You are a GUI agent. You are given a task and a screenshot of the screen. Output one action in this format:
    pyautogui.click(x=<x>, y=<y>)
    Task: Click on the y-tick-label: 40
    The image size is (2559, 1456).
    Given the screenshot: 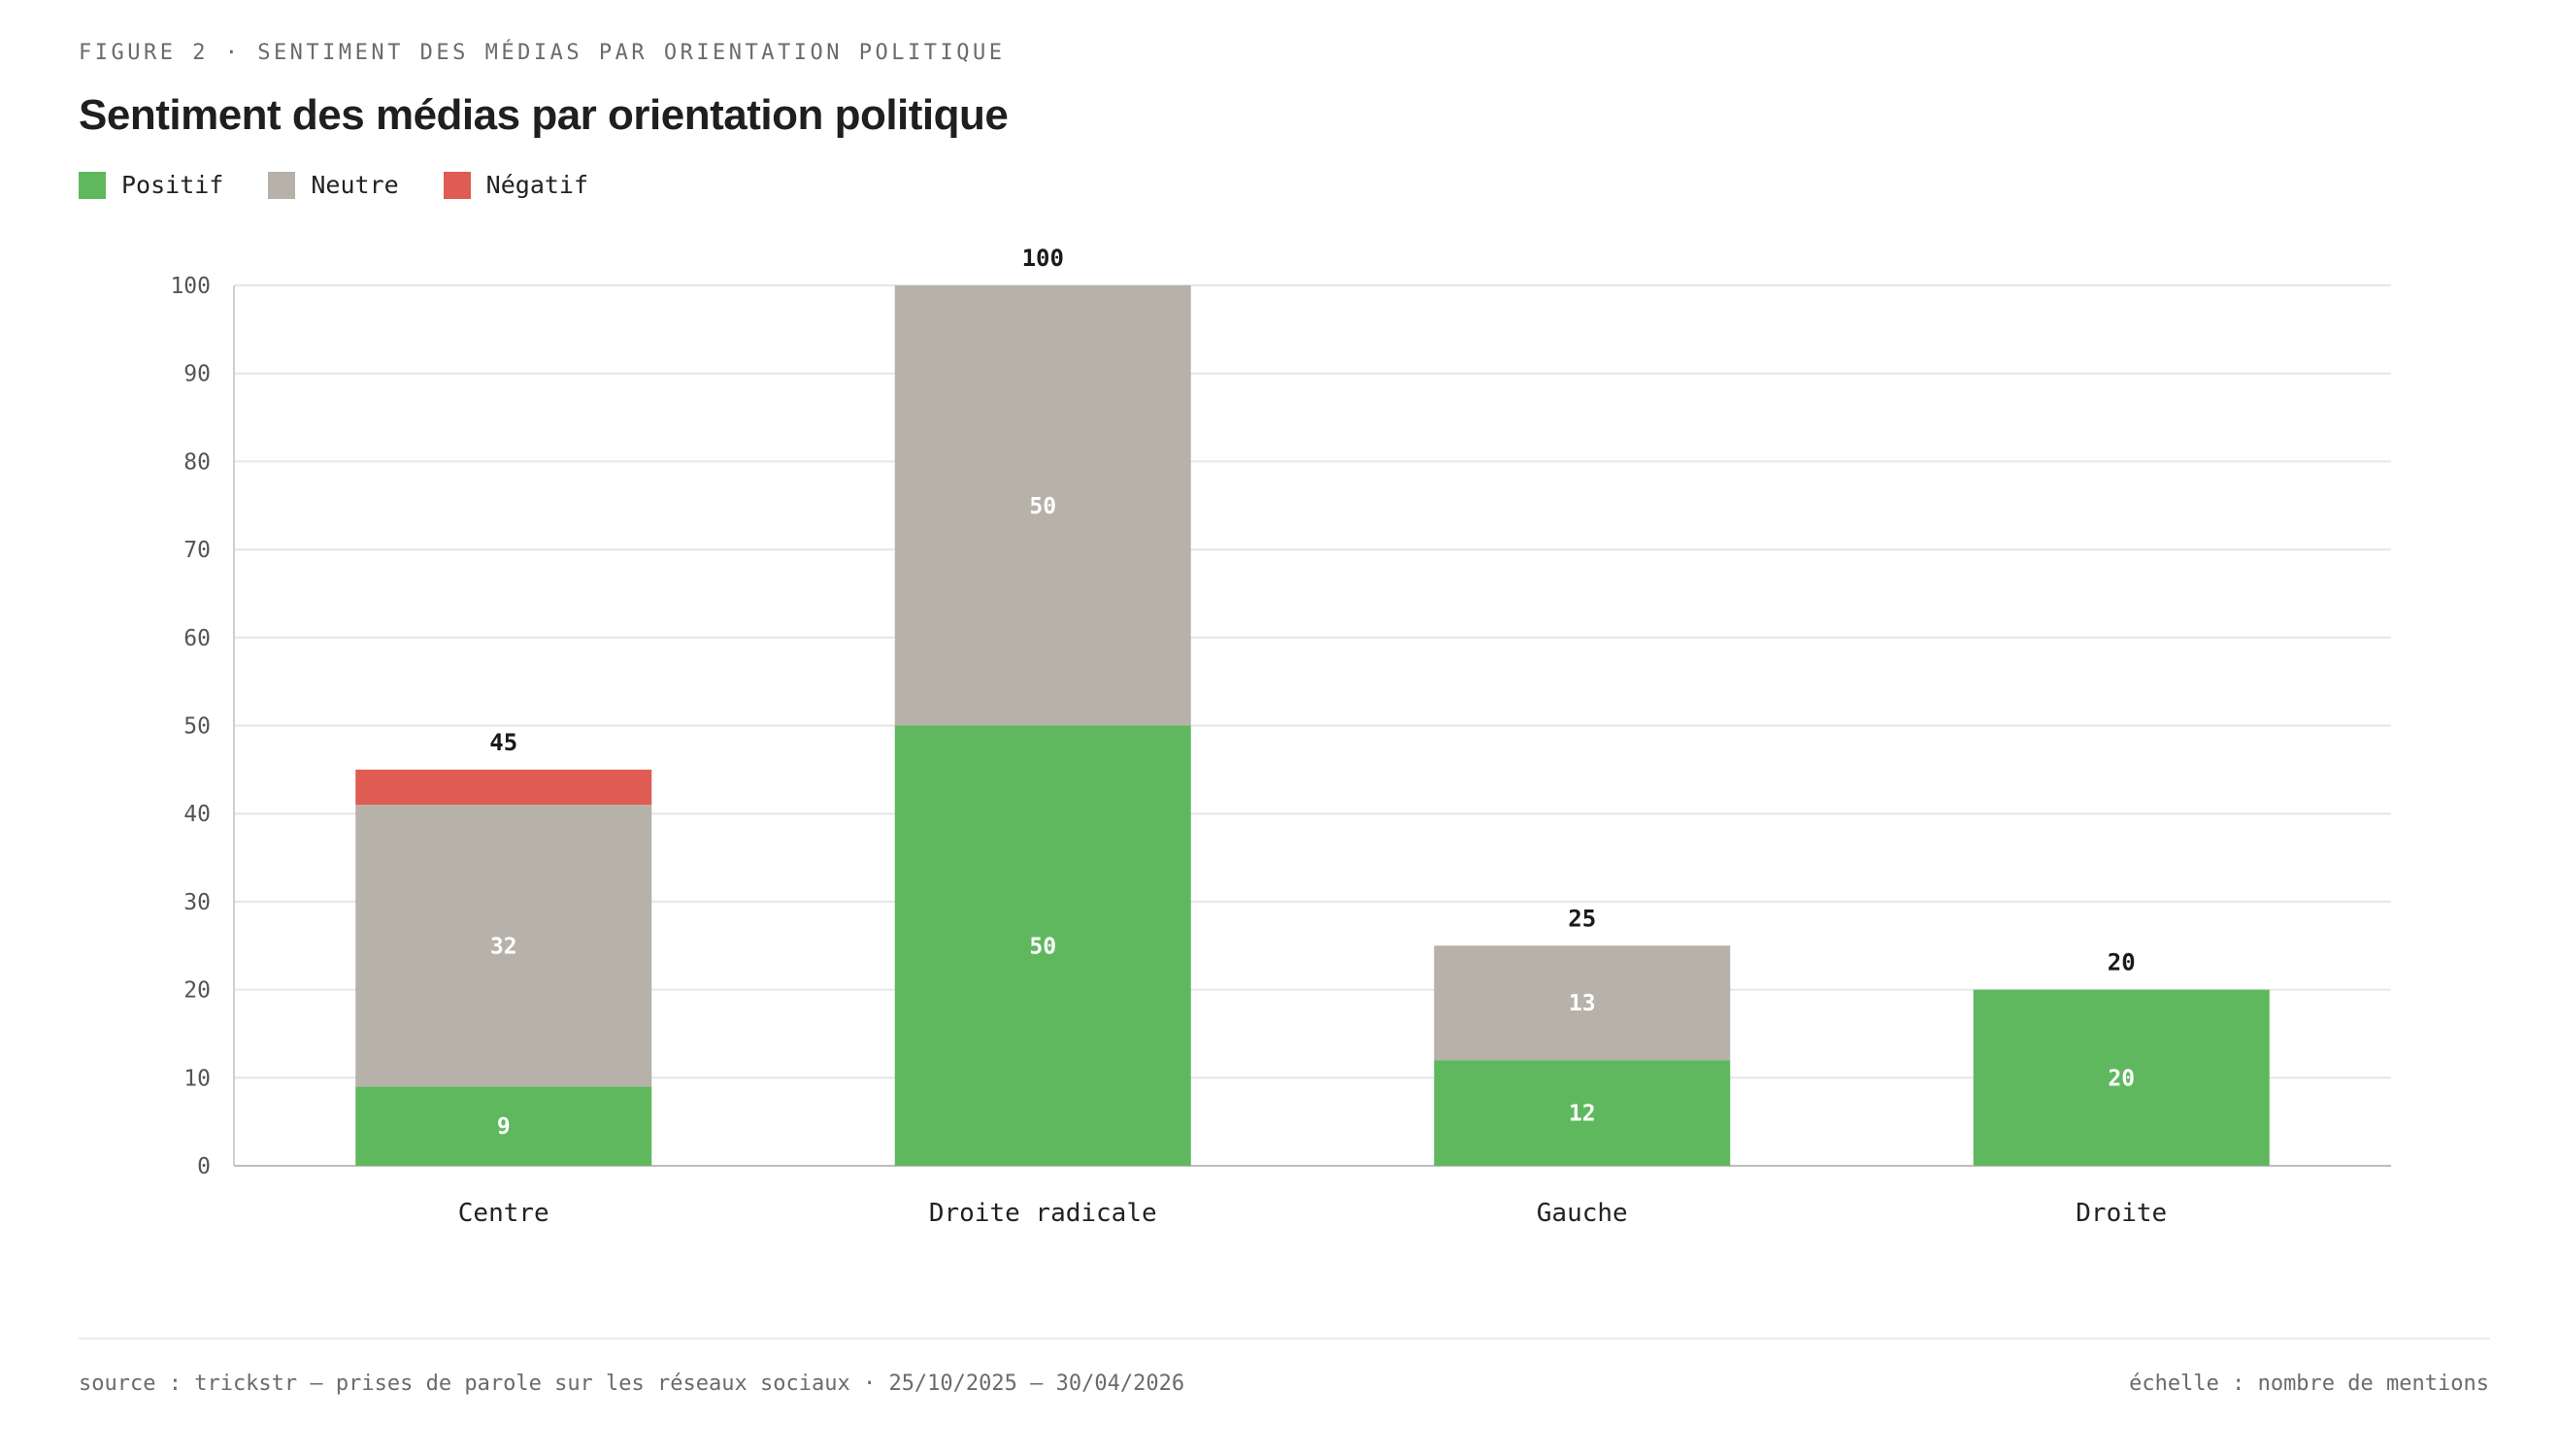 What is the action you would take?
    pyautogui.click(x=197, y=814)
    